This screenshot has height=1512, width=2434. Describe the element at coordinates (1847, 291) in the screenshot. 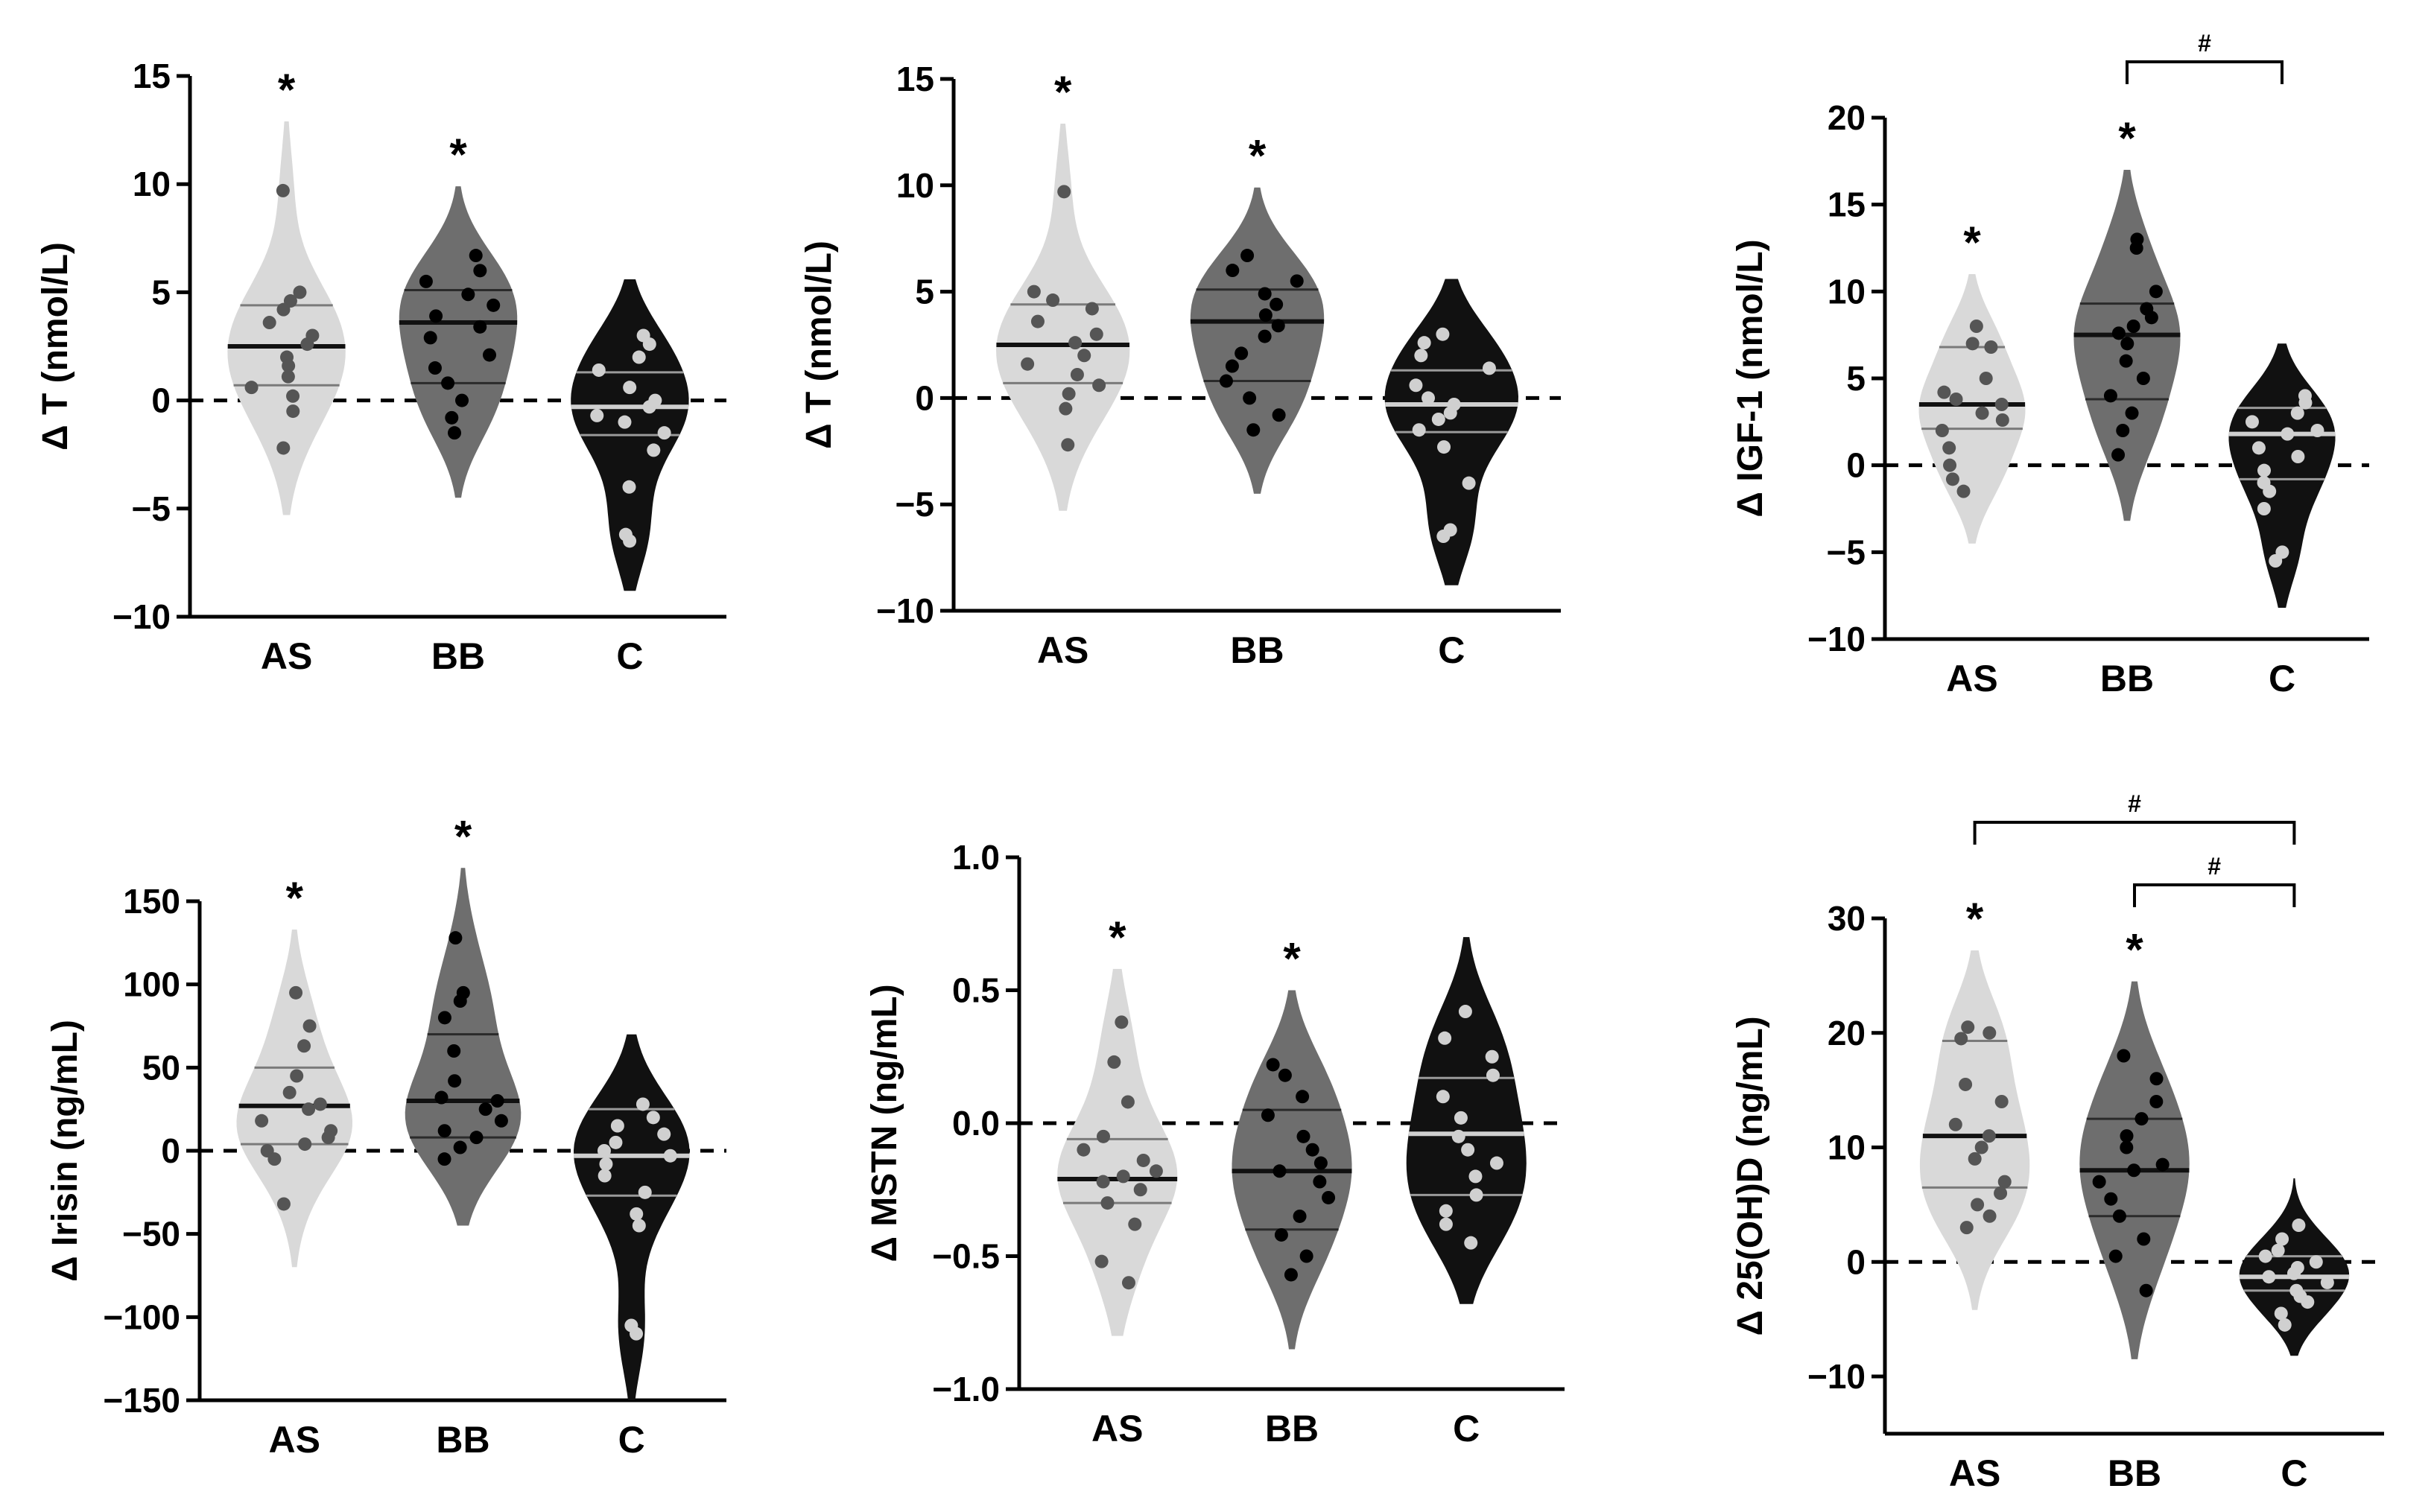

I see `y-tick-label: 10` at that location.